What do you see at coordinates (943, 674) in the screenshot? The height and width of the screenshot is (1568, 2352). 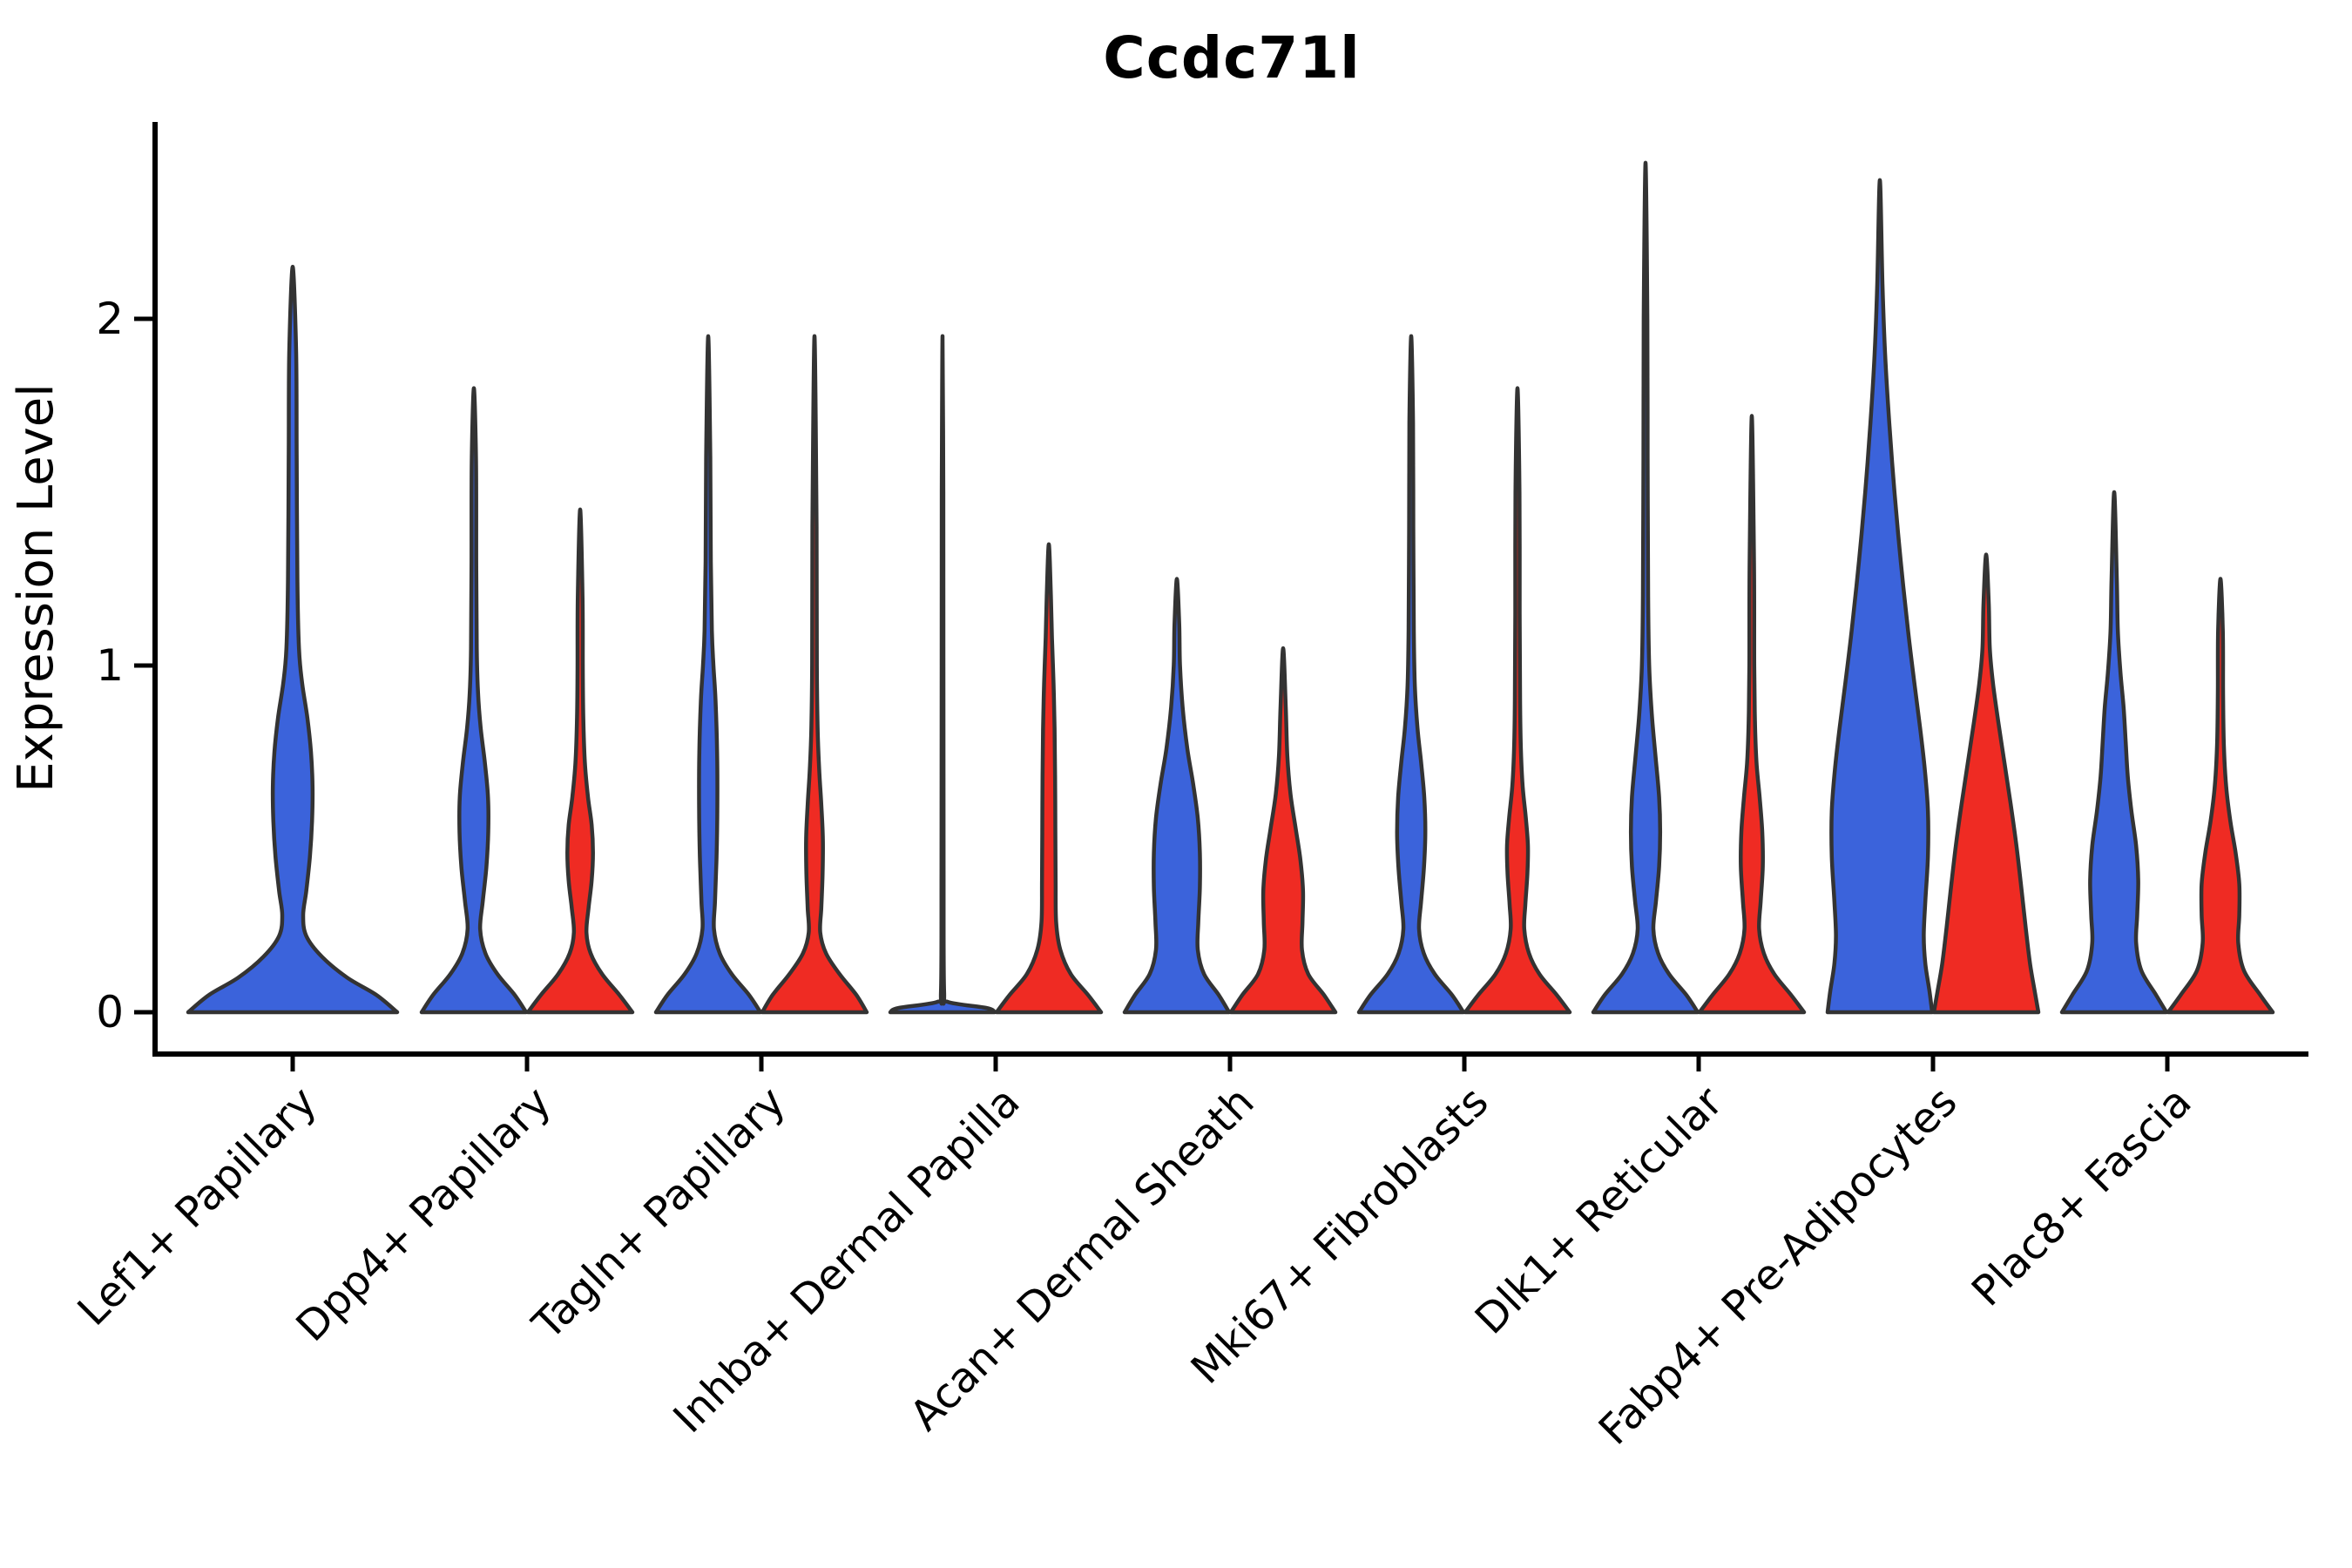 I see `violin-inhba-dermal-papilla-blue` at bounding box center [943, 674].